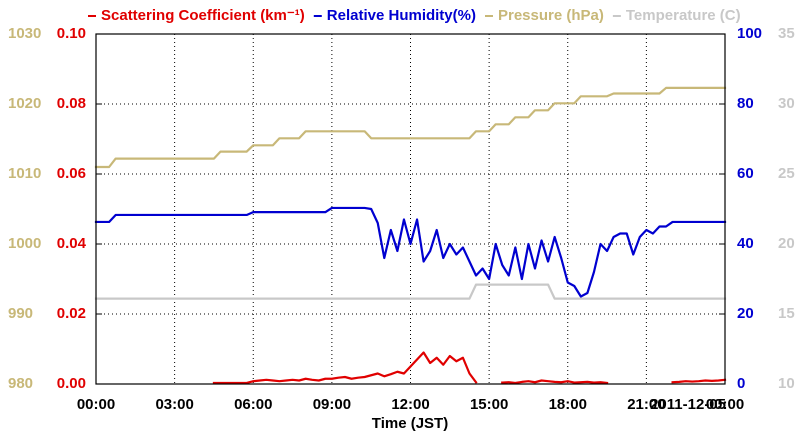 The width and height of the screenshot is (800, 434). Describe the element at coordinates (749, 33) in the screenshot. I see `y2-tick-label: 100` at that location.